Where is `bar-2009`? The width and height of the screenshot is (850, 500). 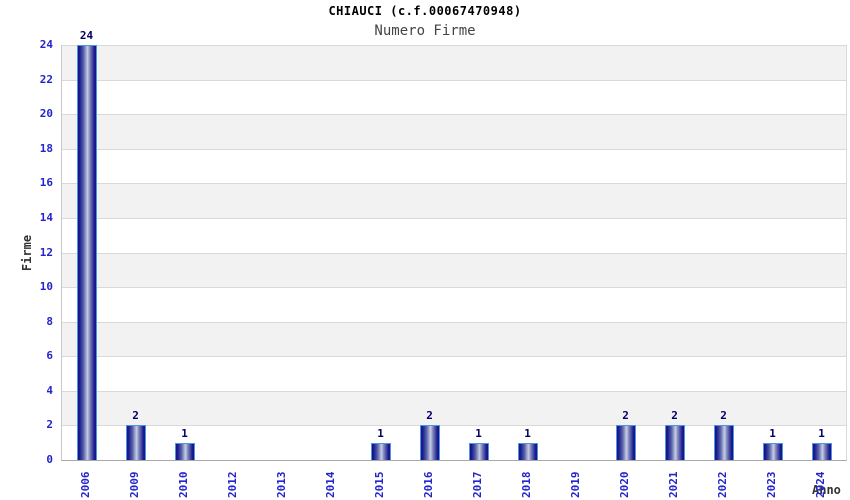 bar-2009 is located at coordinates (135, 442).